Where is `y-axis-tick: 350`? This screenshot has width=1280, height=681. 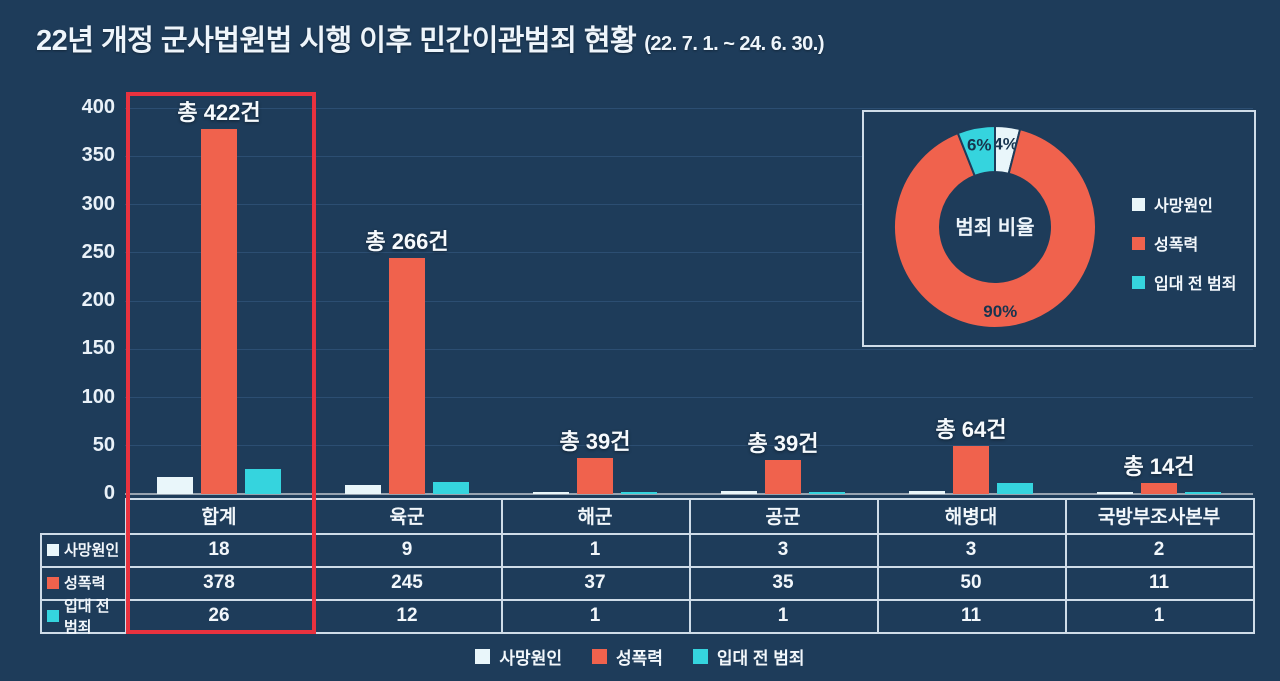 y-axis-tick: 350 is located at coordinates (98, 155).